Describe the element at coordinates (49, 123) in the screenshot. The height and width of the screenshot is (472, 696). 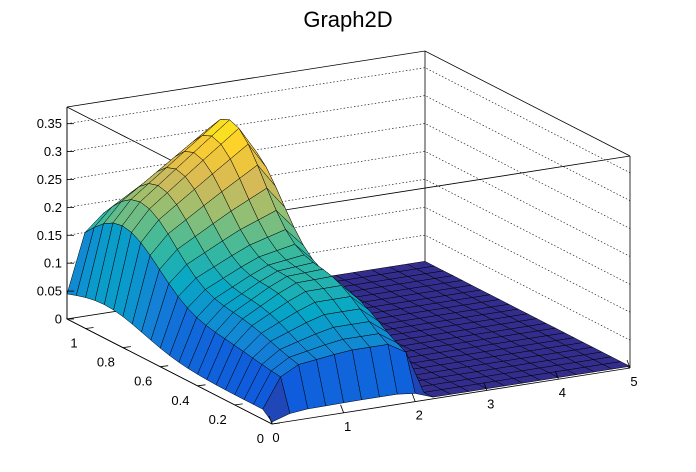
I see `z-tick-label: 0.35` at that location.